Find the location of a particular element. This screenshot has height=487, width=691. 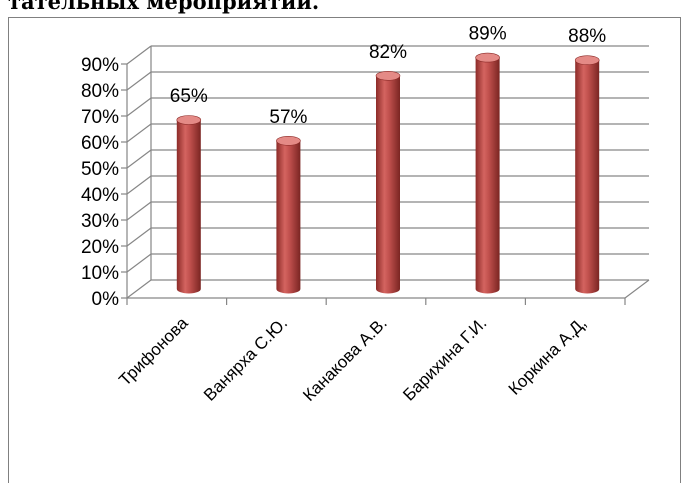

data-label: 82% is located at coordinates (388, 52).